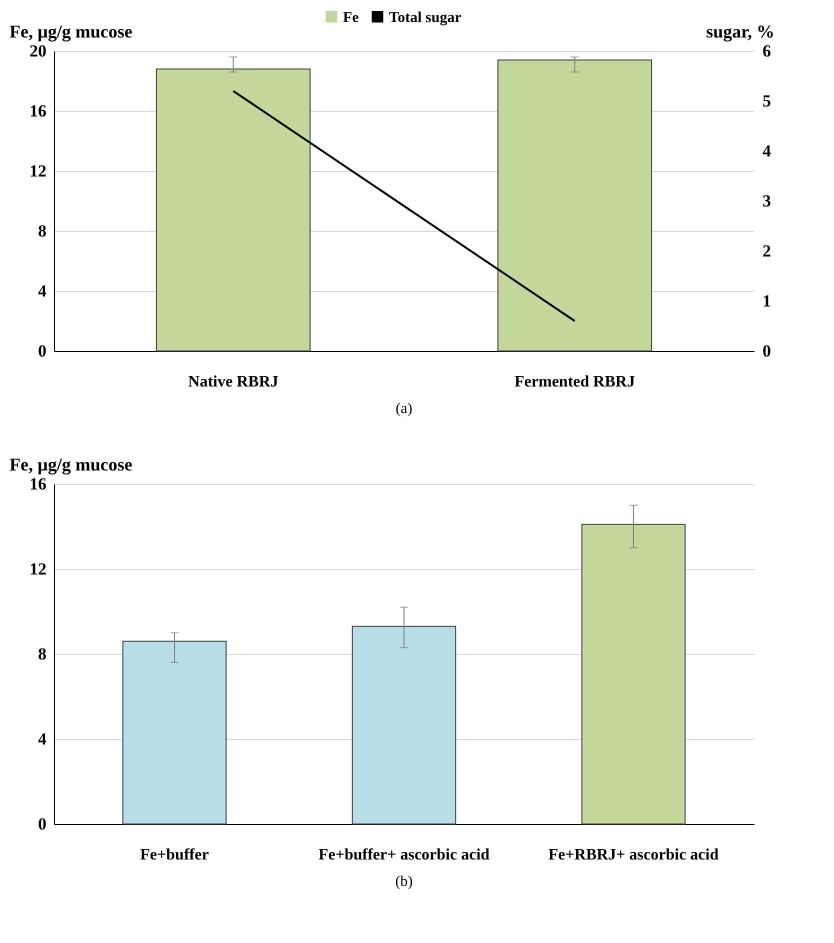 Image resolution: width=834 pixels, height=943 pixels. Describe the element at coordinates (351, 18) in the screenshot. I see `legend-label: Fe` at that location.